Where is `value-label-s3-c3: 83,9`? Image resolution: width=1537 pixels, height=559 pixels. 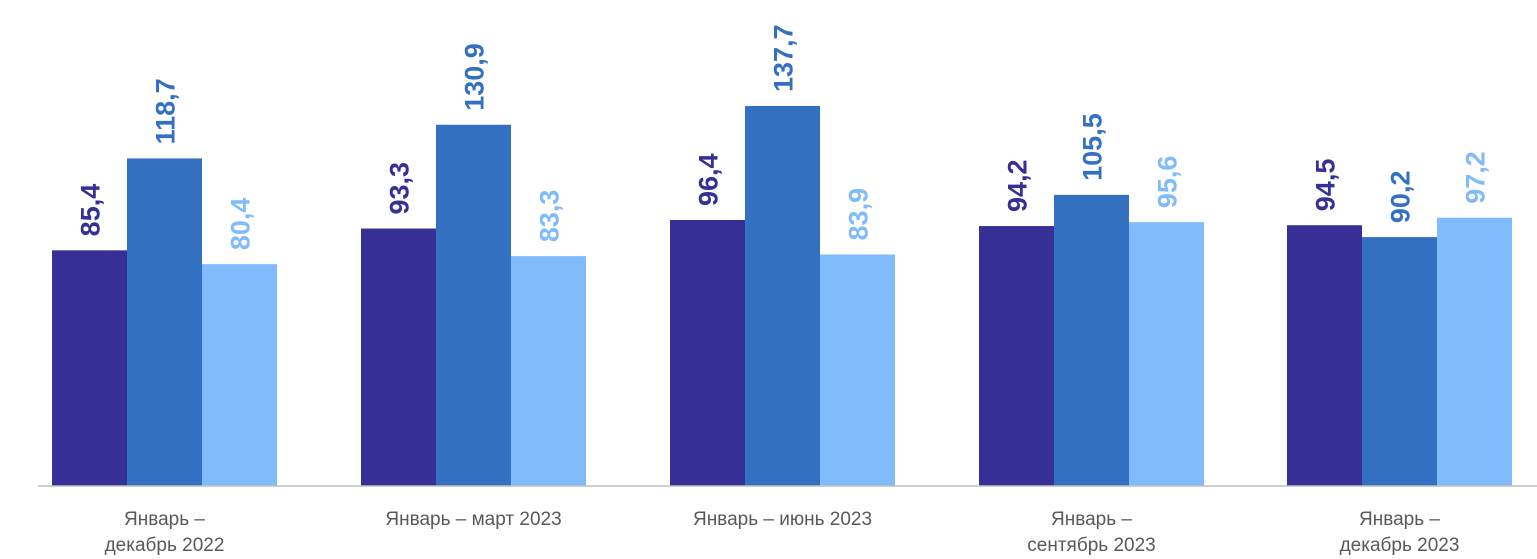
value-label-s3-c3: 83,9 is located at coordinates (859, 214).